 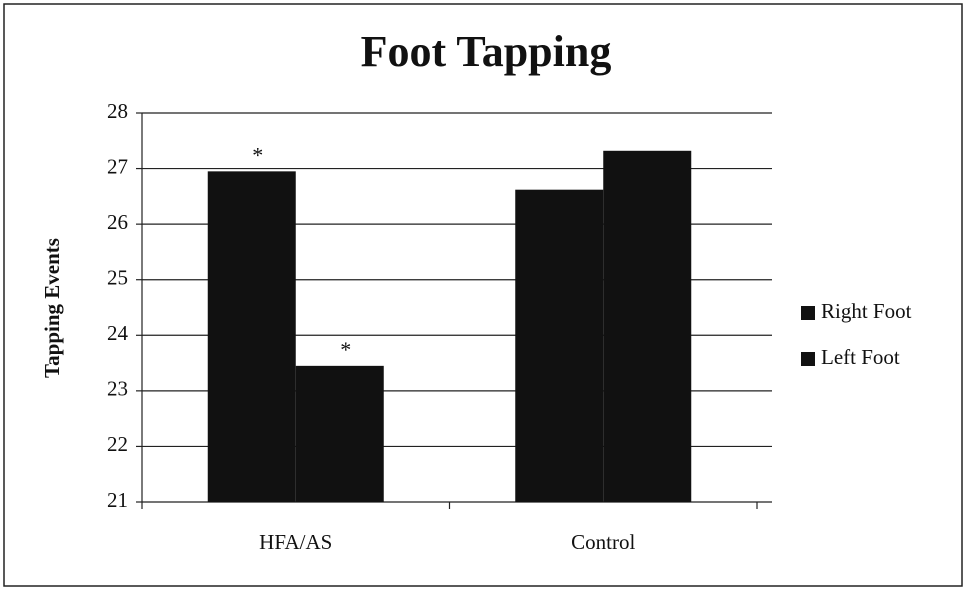 I want to click on y-tick-label: 24, so click(x=118, y=333).